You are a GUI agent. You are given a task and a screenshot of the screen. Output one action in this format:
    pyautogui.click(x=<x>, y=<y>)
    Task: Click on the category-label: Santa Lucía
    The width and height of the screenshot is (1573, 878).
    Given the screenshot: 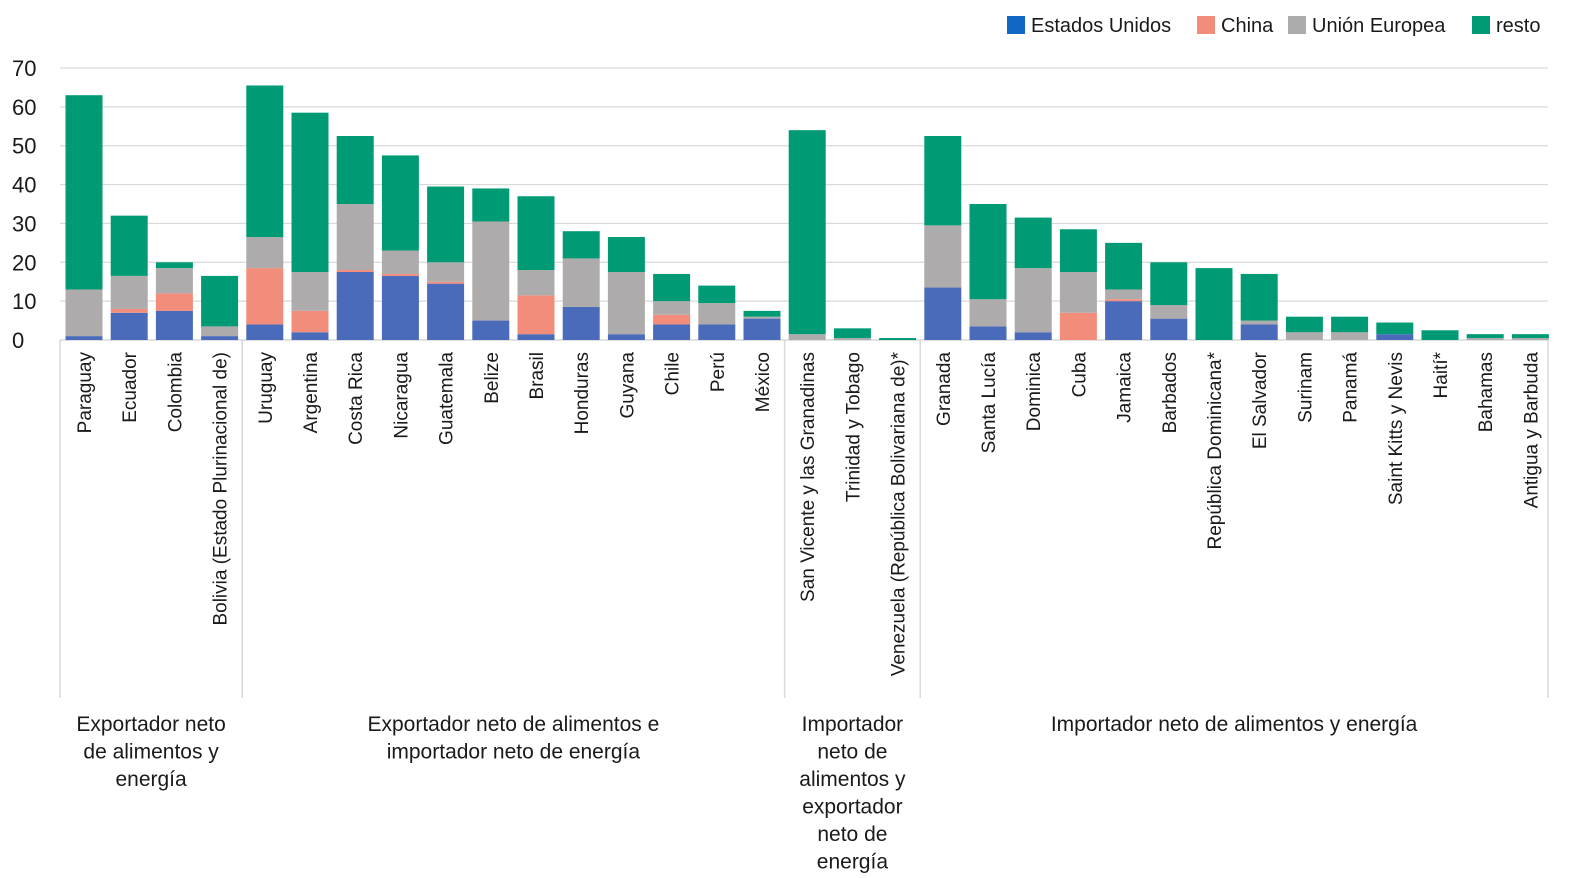 What is the action you would take?
    pyautogui.click(x=989, y=403)
    